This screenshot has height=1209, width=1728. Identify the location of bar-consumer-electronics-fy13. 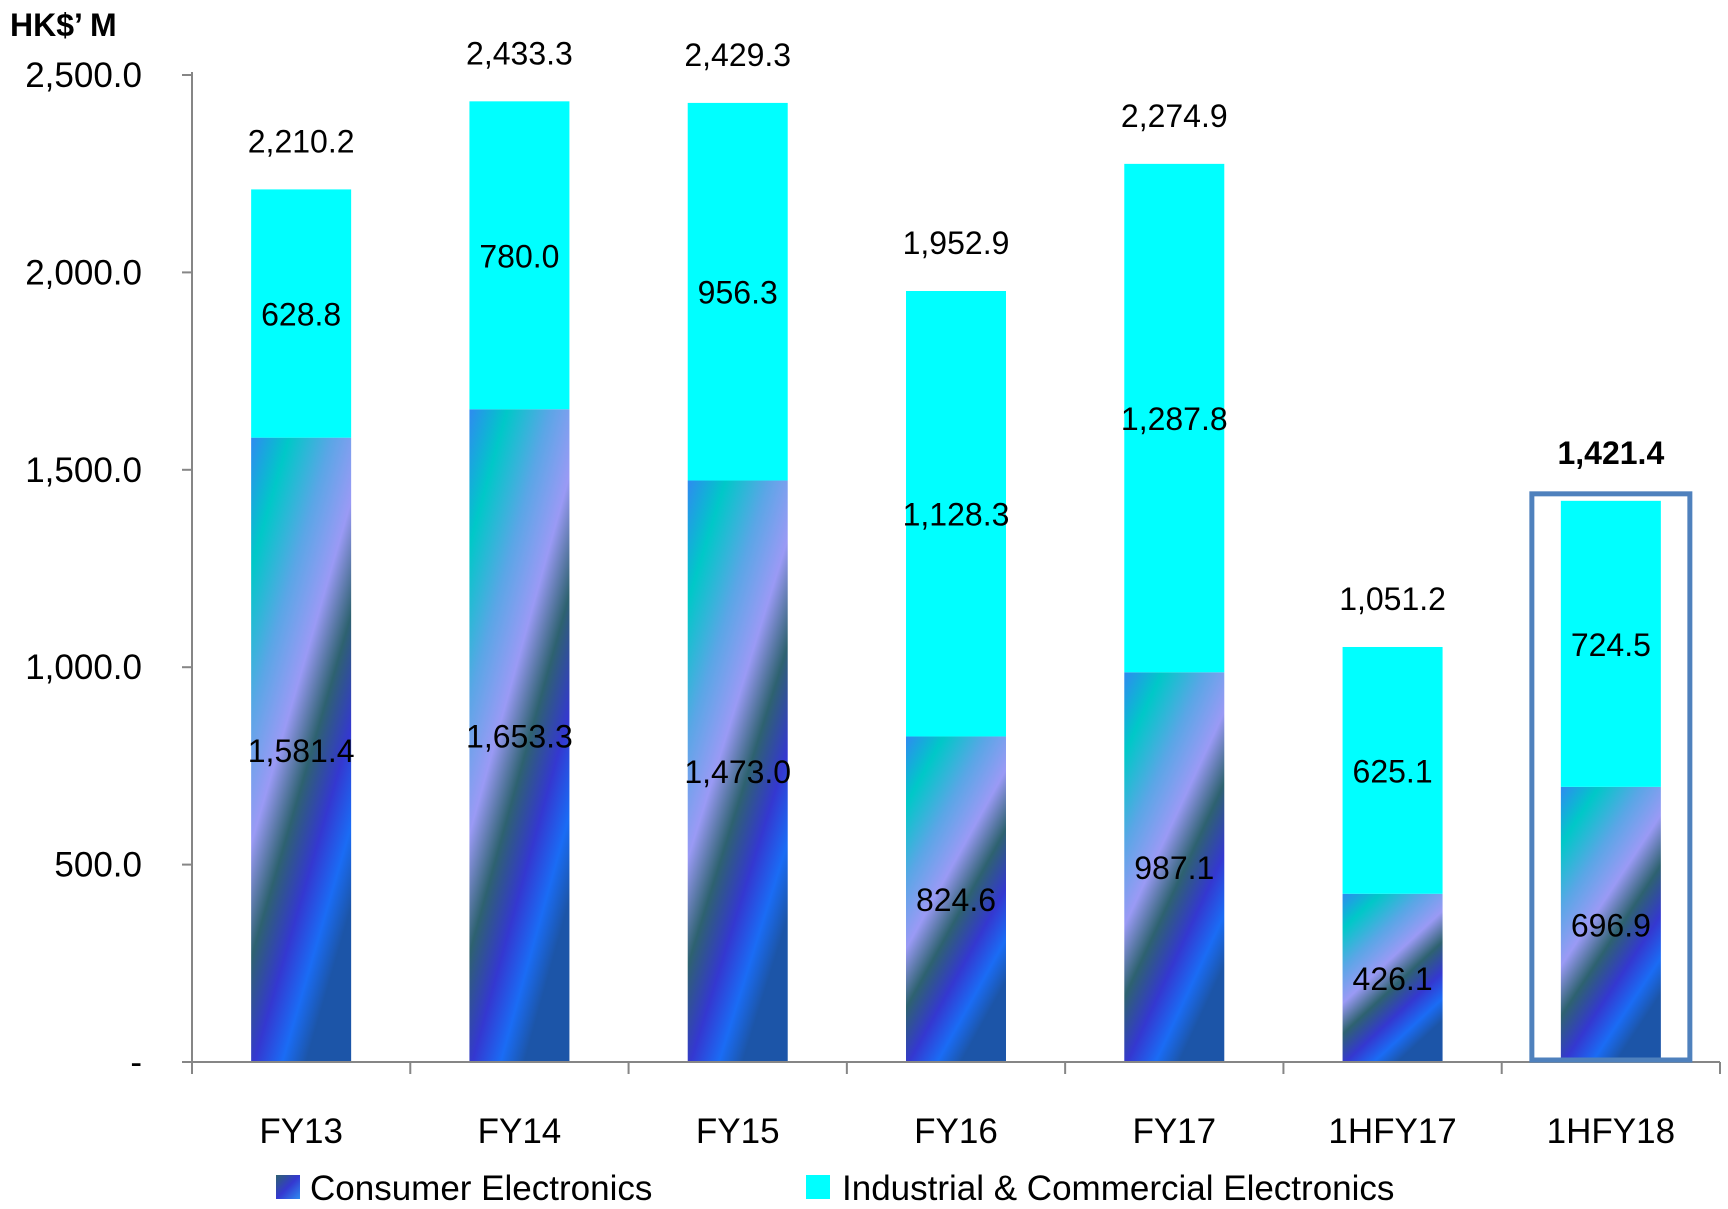
(301, 749).